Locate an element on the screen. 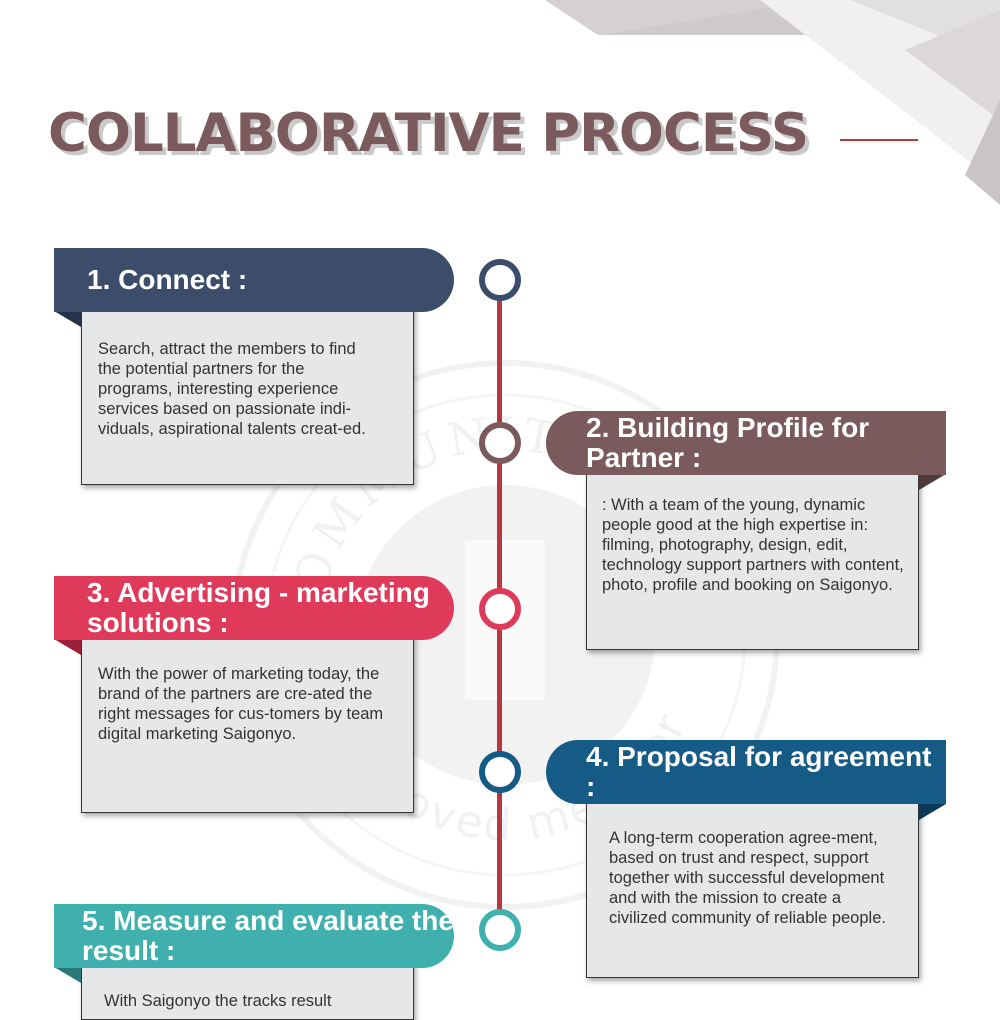 This screenshot has height=1020, width=1000. step-heading-5: 5. Measure and evaluate the result : is located at coordinates (254, 936).